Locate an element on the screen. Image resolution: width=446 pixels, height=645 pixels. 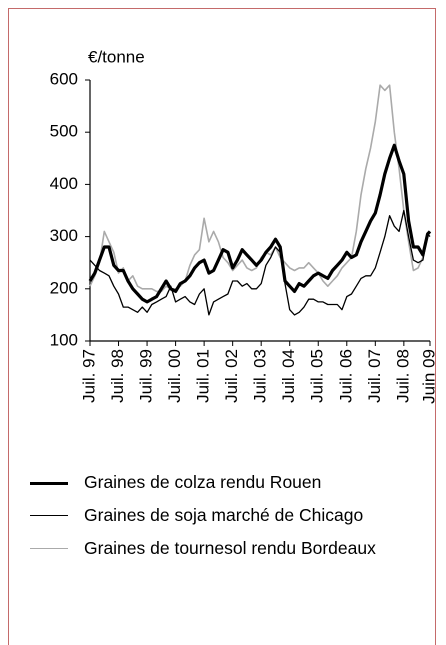
y-tick-label: 400 is located at coordinates (64, 183).